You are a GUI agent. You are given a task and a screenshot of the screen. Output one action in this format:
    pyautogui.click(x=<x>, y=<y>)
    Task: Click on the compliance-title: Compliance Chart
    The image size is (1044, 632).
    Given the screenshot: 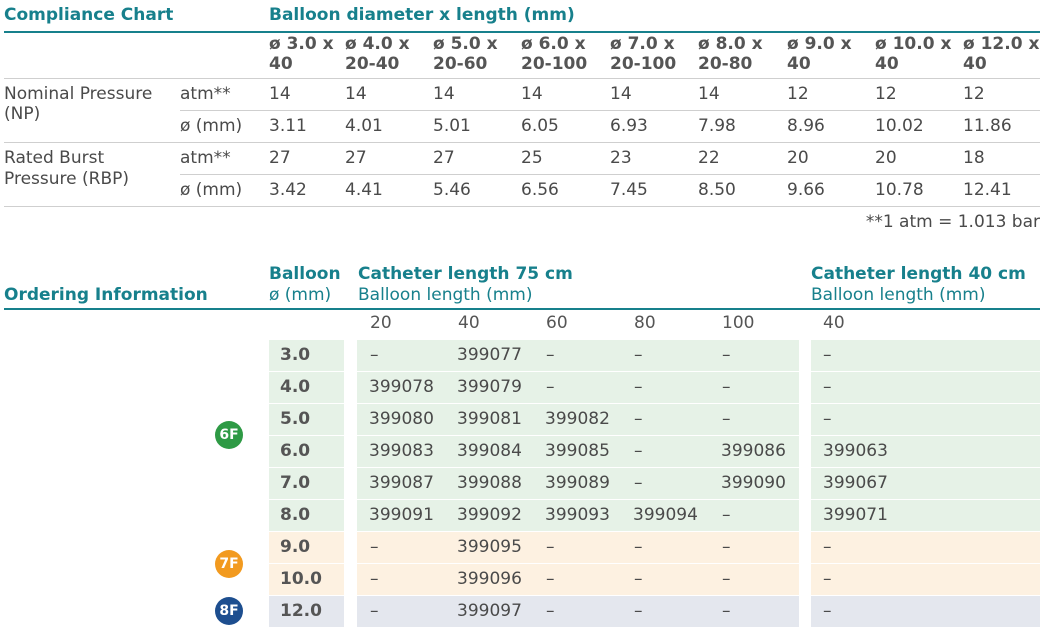 What is the action you would take?
    pyautogui.click(x=89, y=15)
    